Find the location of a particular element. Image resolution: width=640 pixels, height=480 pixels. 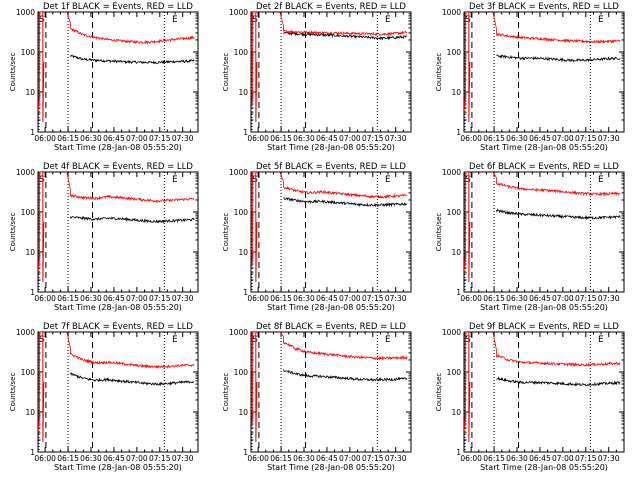

panel-title: Det 7f BLACK = Events, RED = LLD is located at coordinates (118, 327).